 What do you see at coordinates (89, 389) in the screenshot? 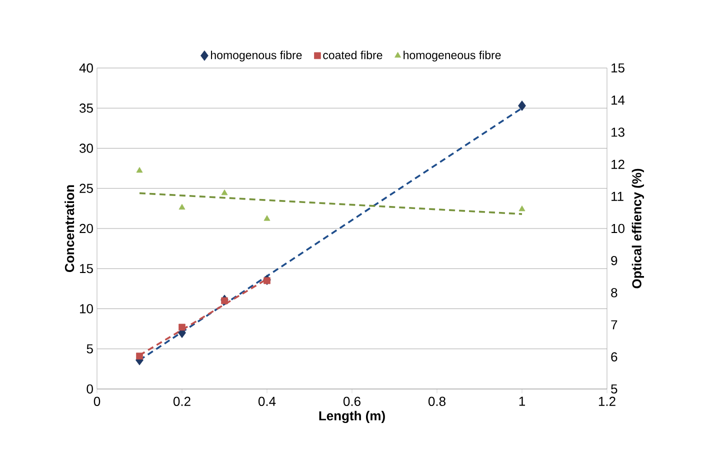
I see `y-tick-label: 0` at bounding box center [89, 389].